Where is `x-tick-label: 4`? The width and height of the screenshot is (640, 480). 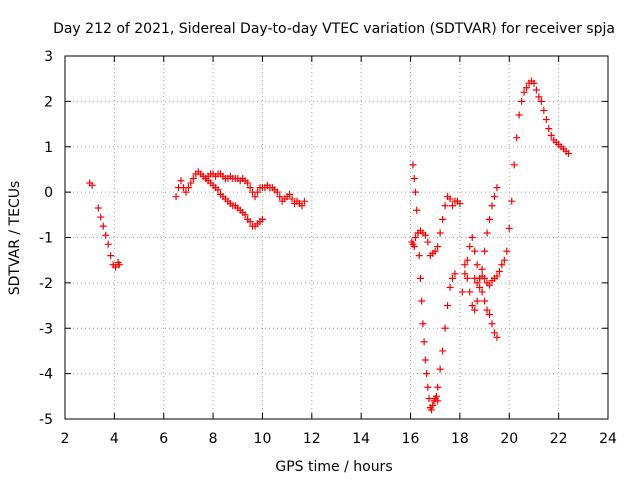
x-tick-label: 4 is located at coordinates (114, 439).